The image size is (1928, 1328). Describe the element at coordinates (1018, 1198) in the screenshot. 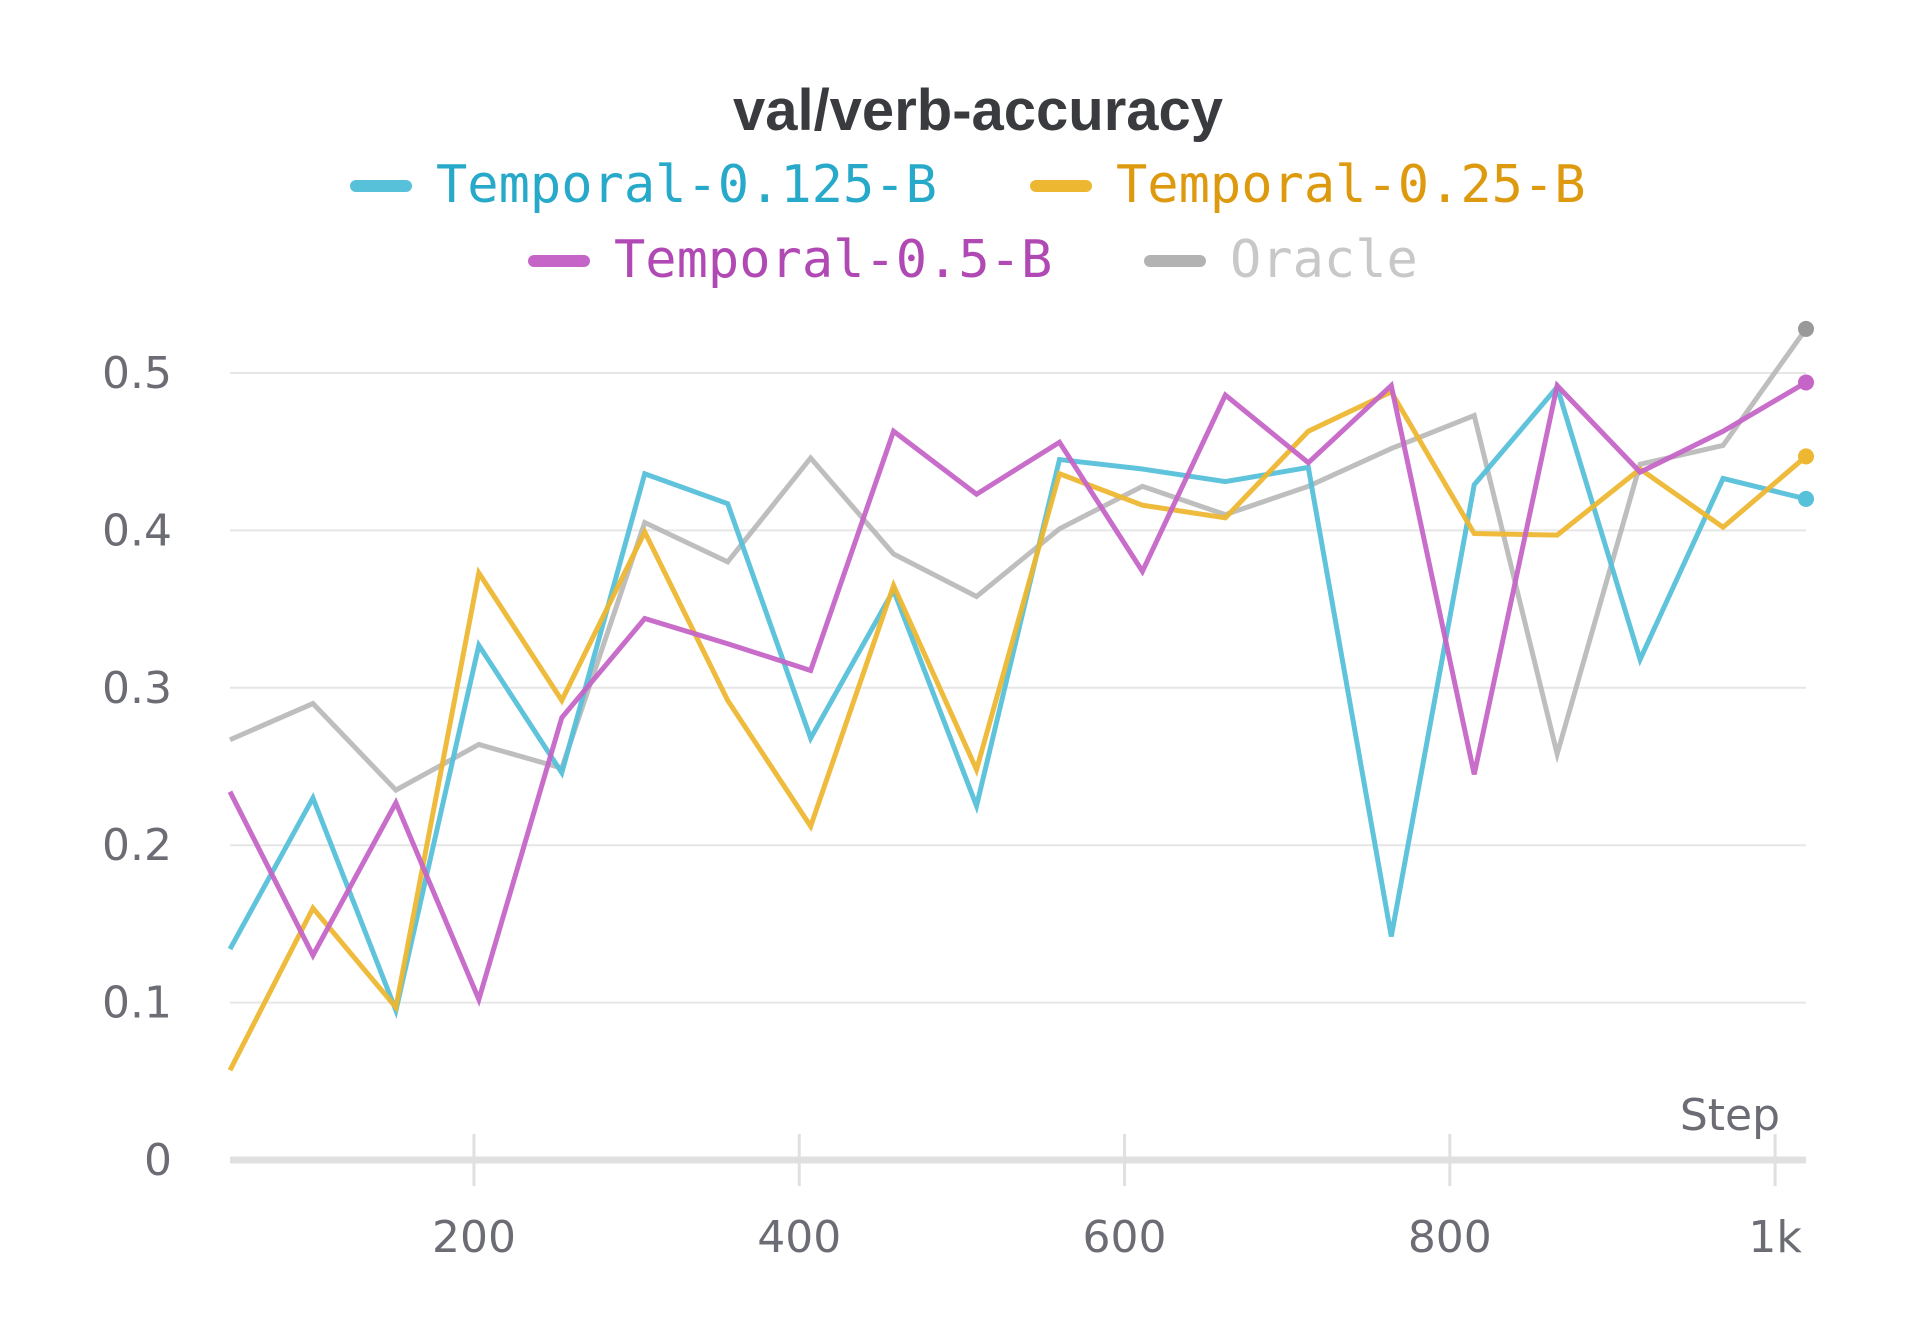

I see `x-axis: 200 400 600 800 1k` at that location.